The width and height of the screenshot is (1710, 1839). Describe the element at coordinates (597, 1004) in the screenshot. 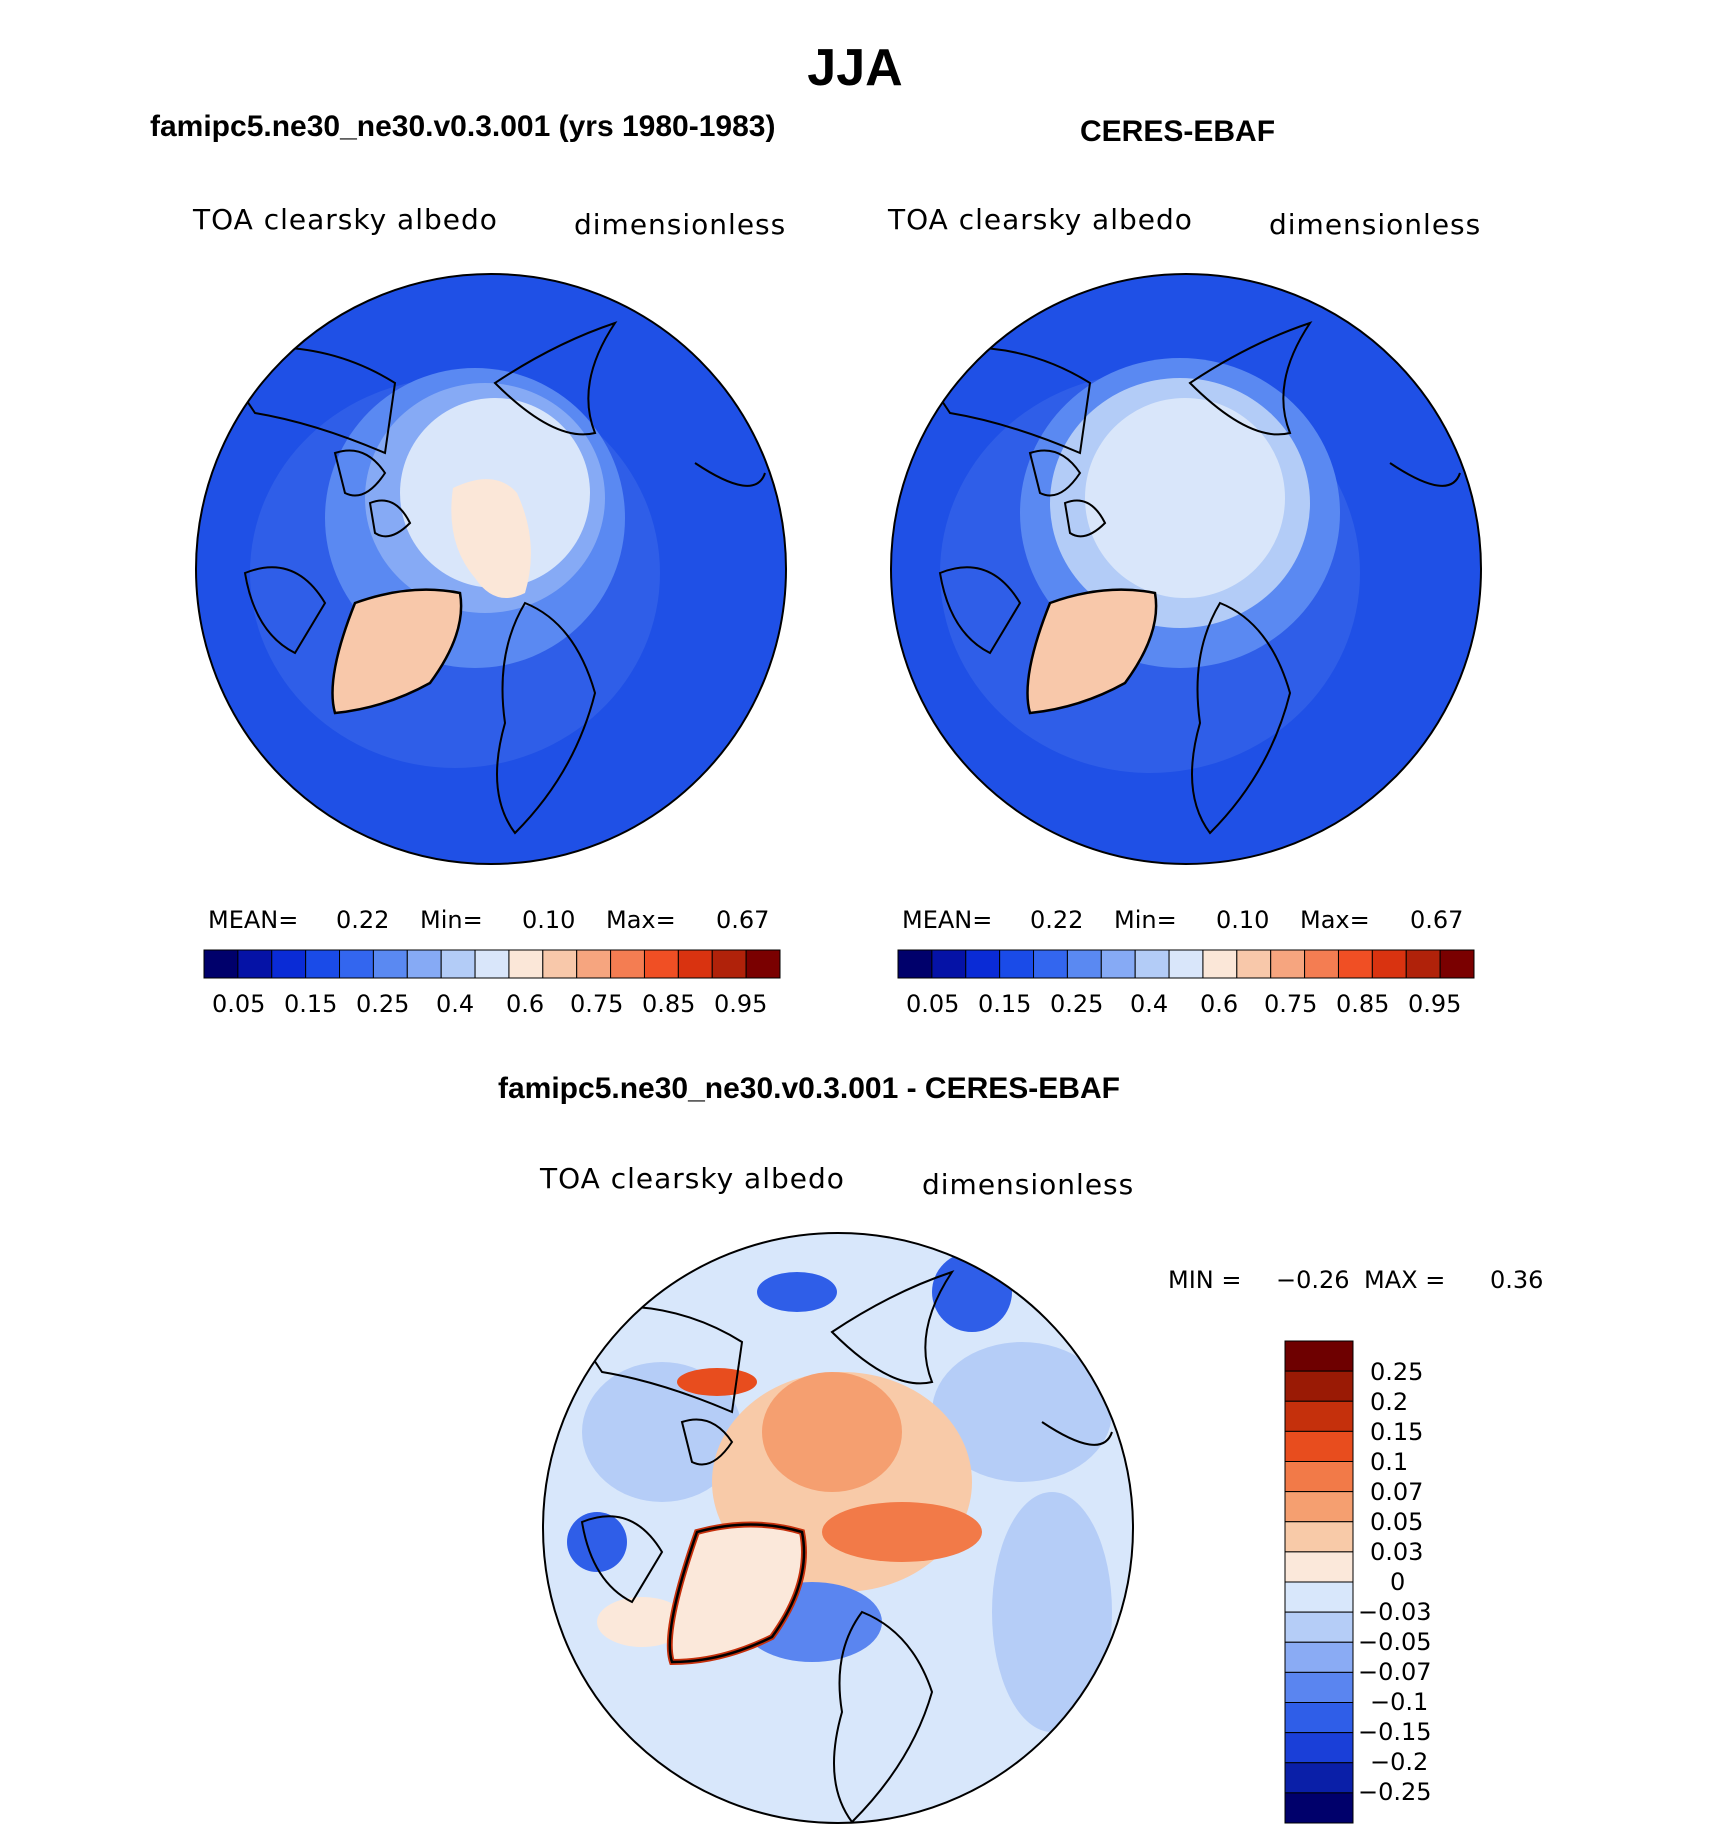

I see `cbar1-tick: 0.75` at that location.